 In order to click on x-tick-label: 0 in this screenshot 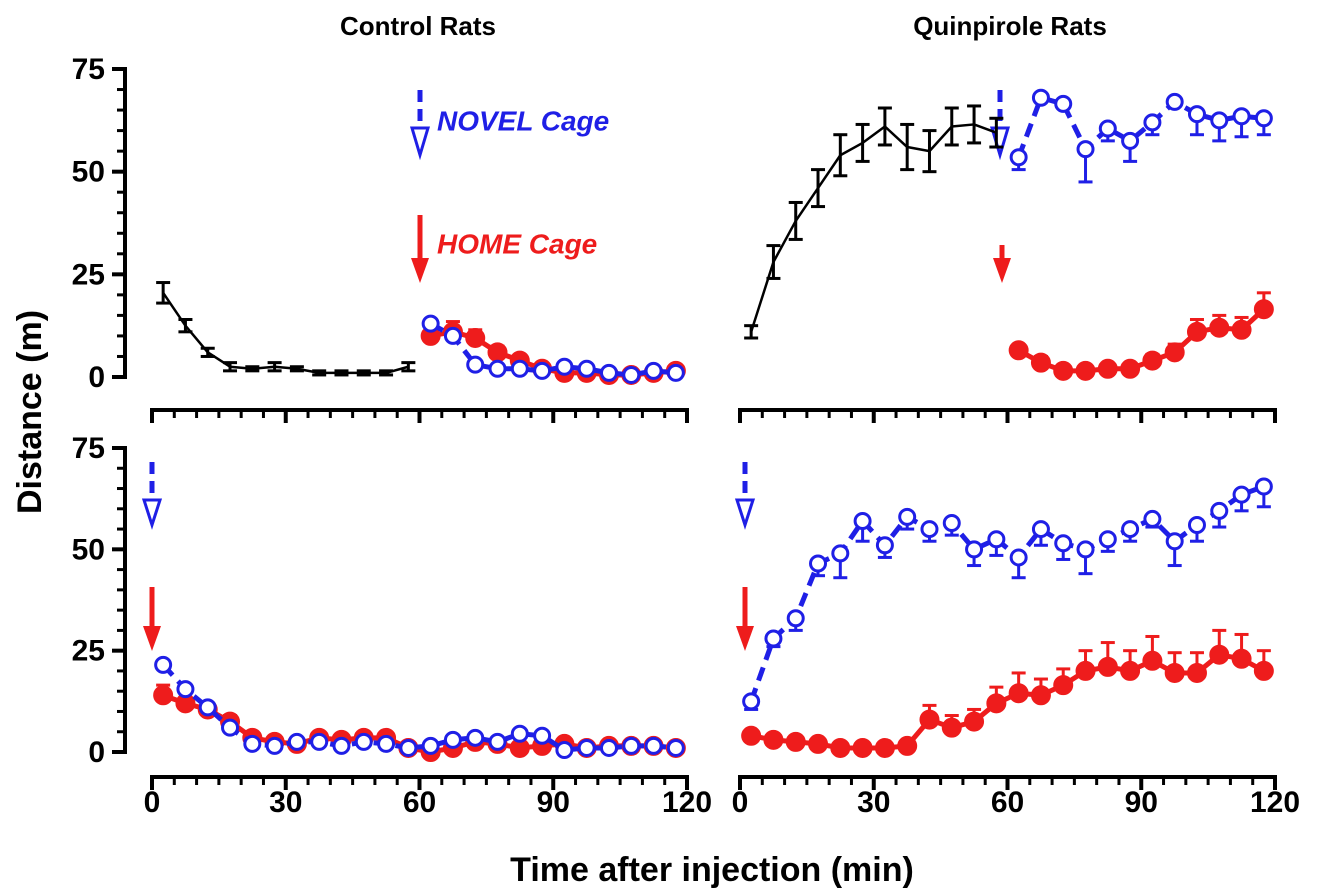, I will do `click(152, 802)`.